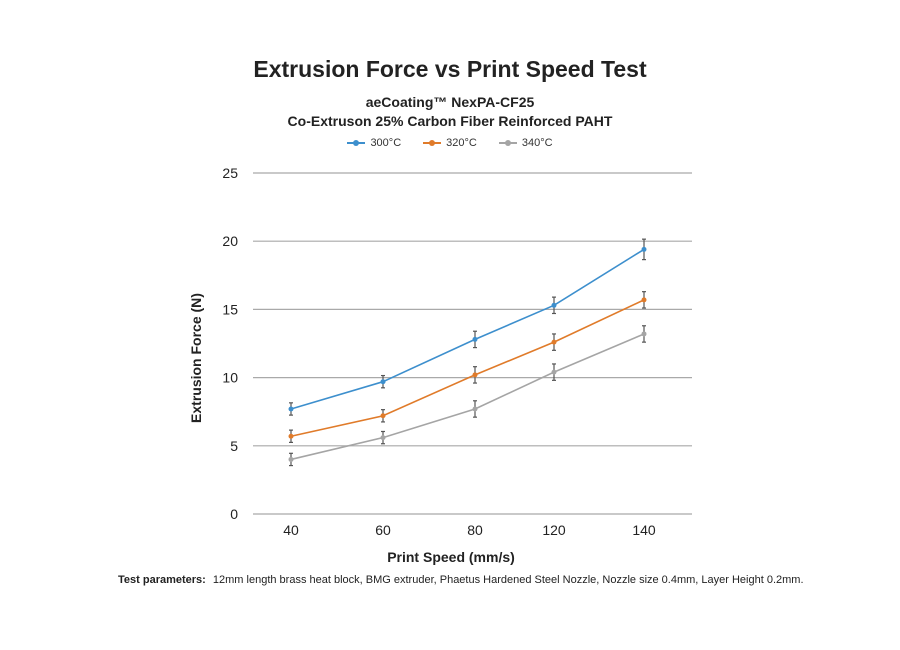 Image resolution: width=900 pixels, height=650 pixels. I want to click on series-320C, so click(467, 367).